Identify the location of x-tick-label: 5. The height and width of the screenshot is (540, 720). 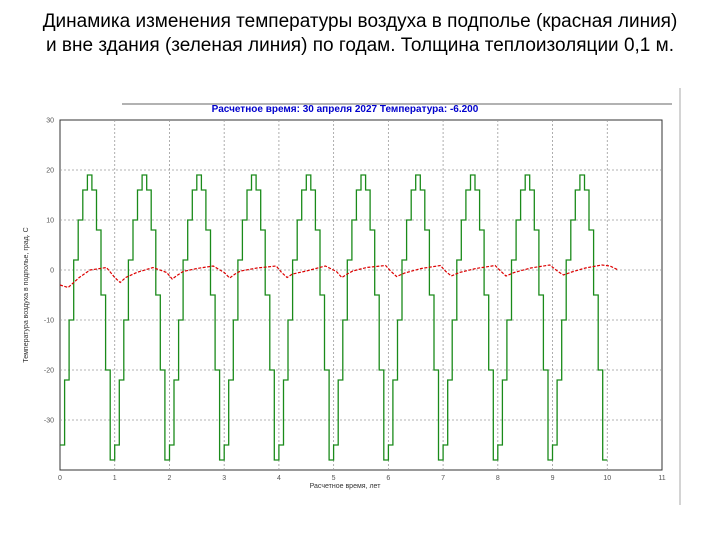
(334, 478).